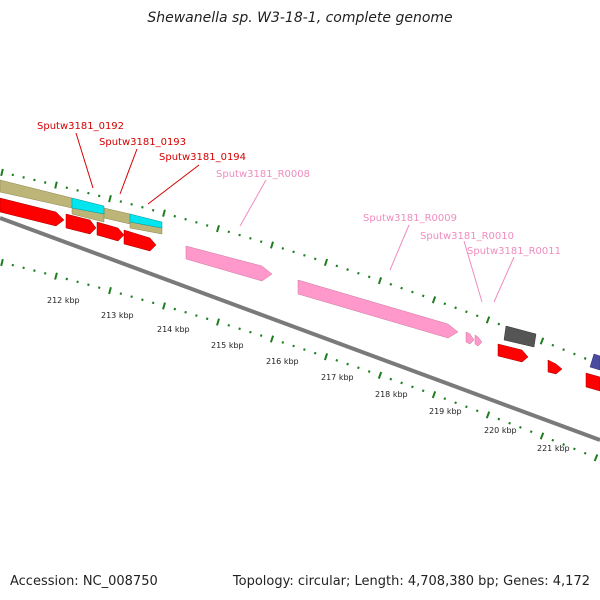  I want to click on tan-features, so click(81, 207).